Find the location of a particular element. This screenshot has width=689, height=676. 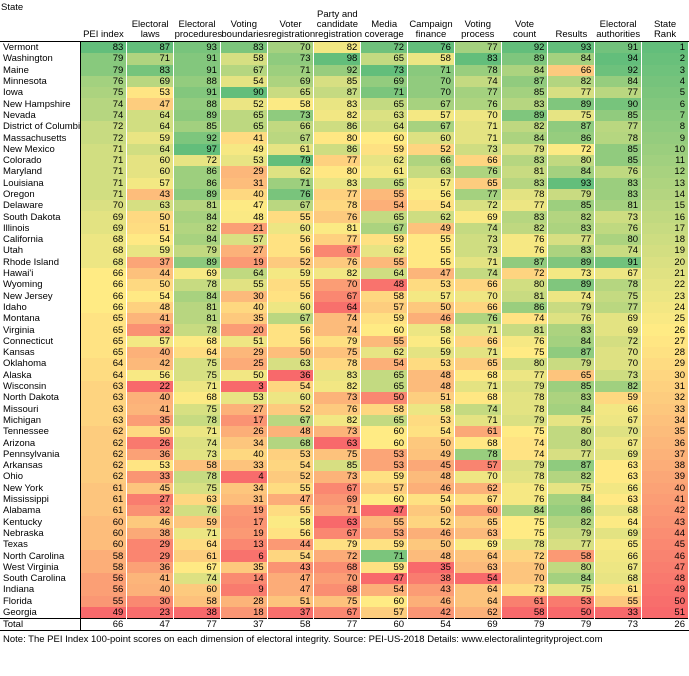

state-cell: Louisiana is located at coordinates (40, 183).